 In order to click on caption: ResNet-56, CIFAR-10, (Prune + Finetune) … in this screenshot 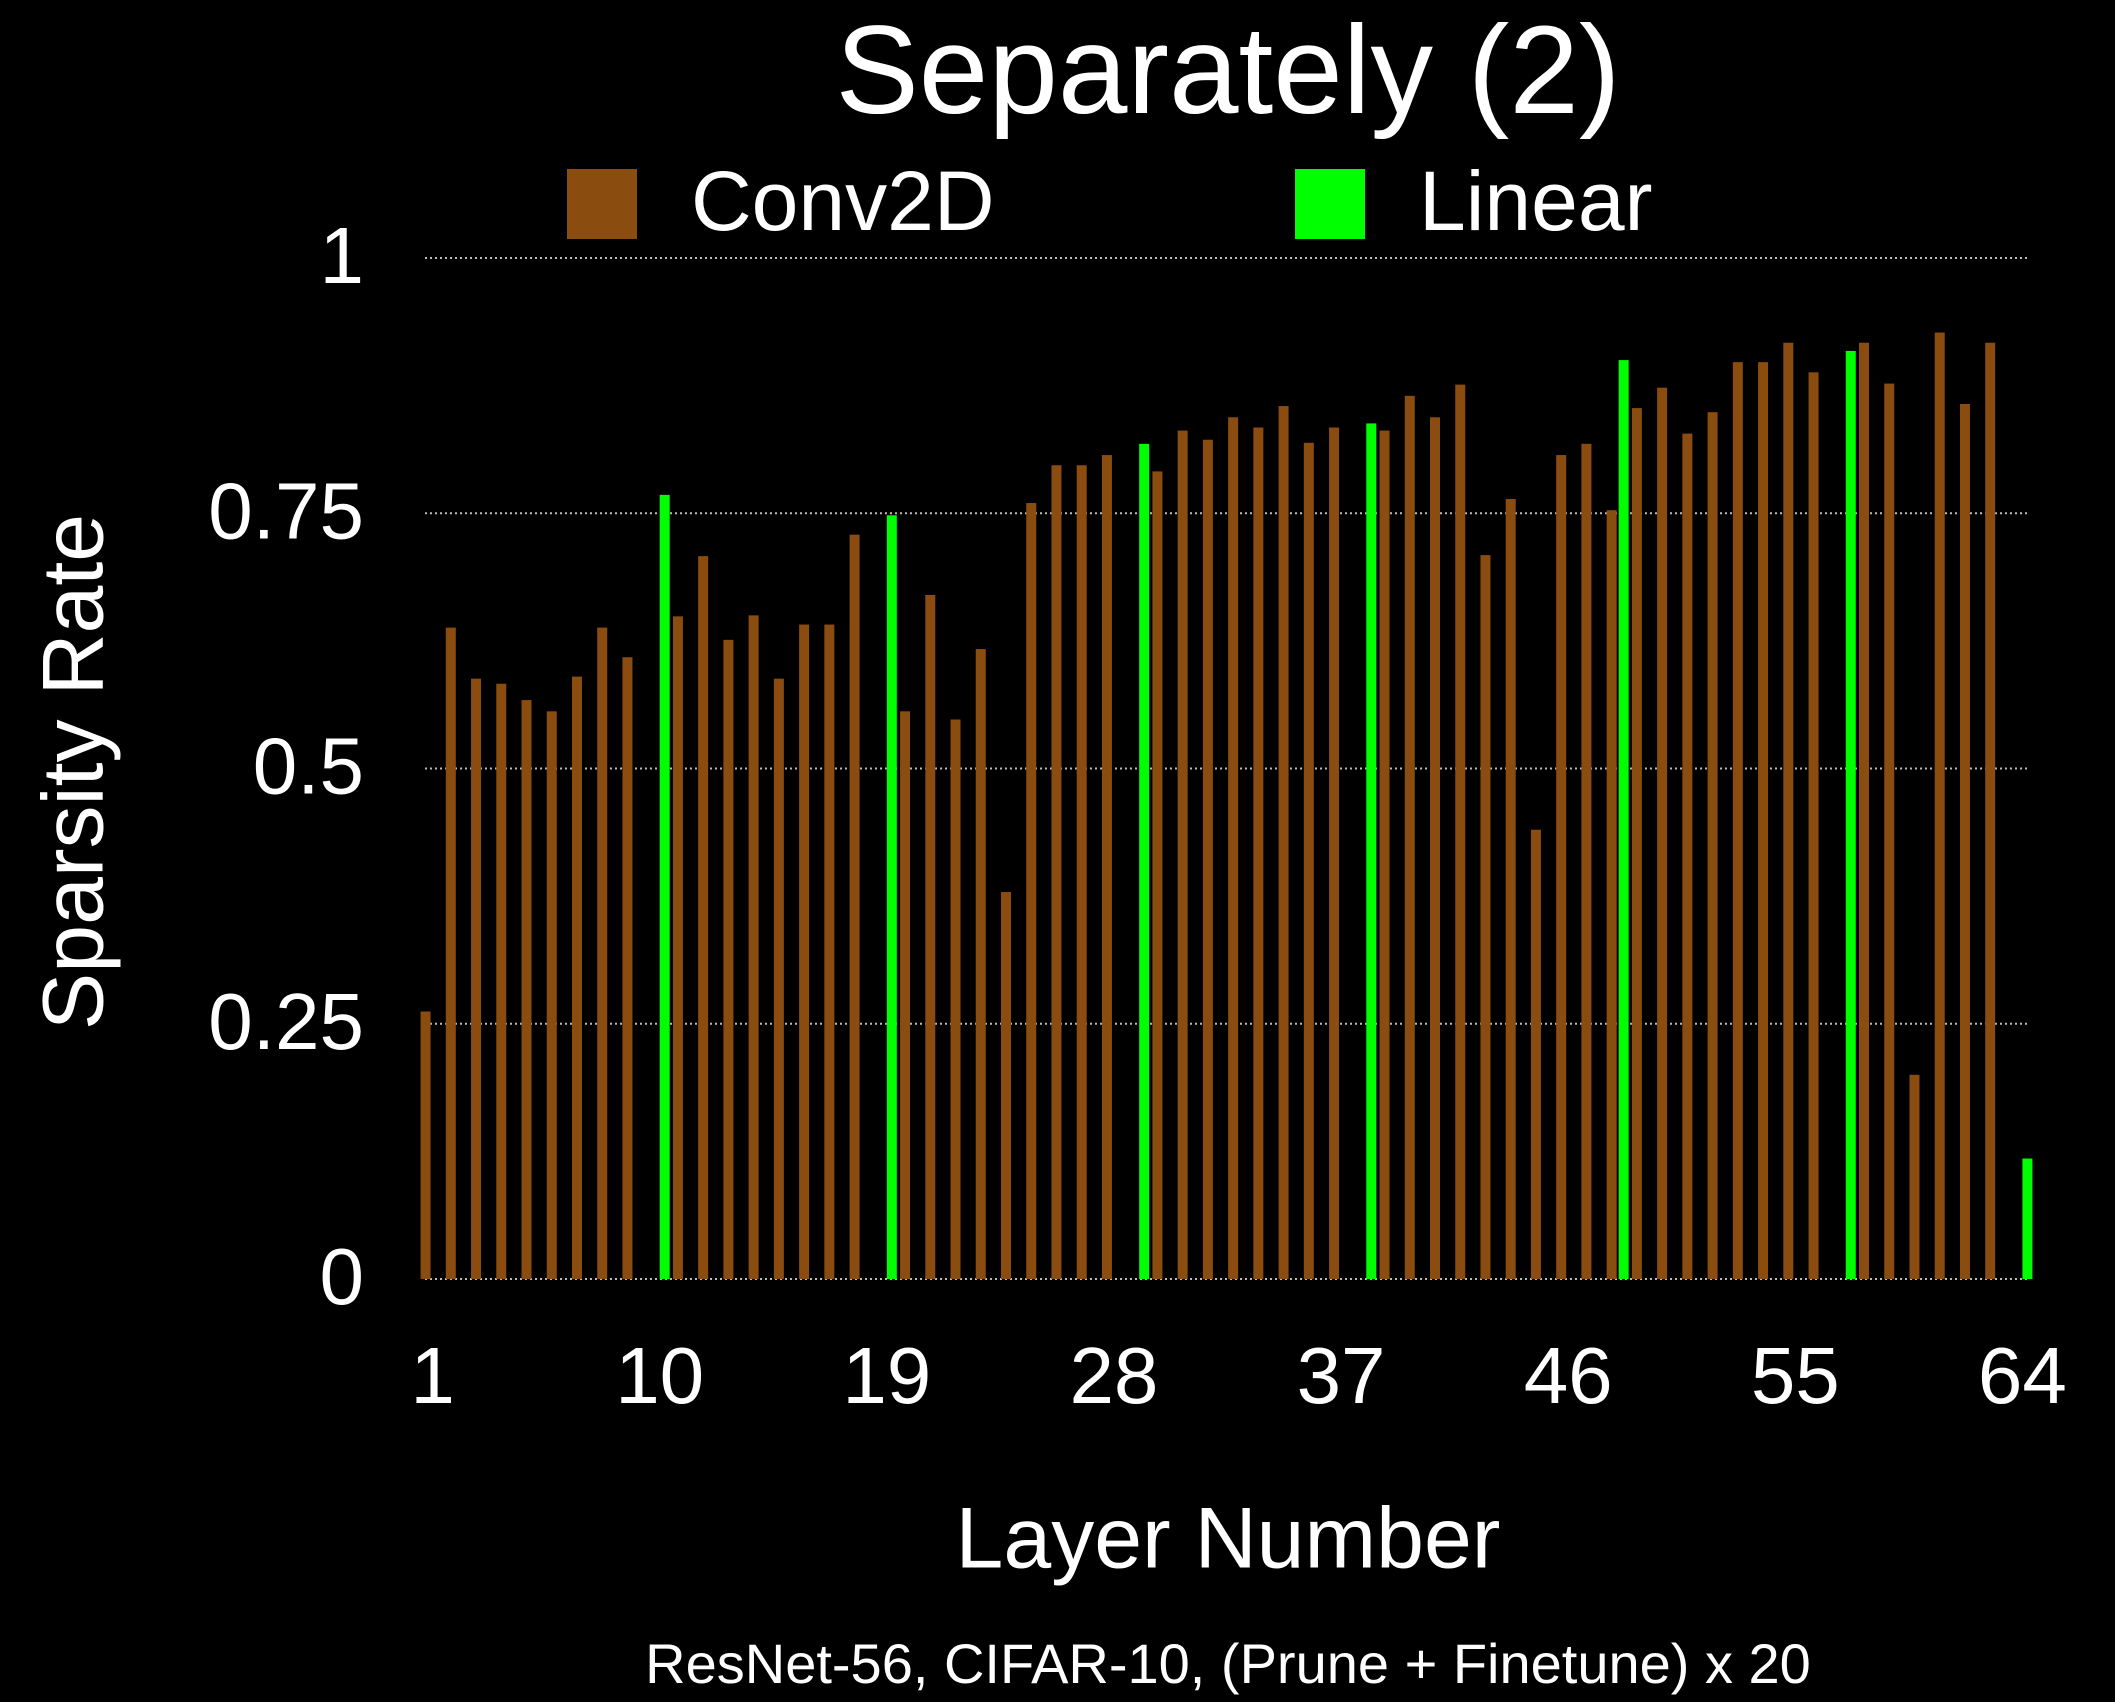, I will do `click(1228, 1663)`.